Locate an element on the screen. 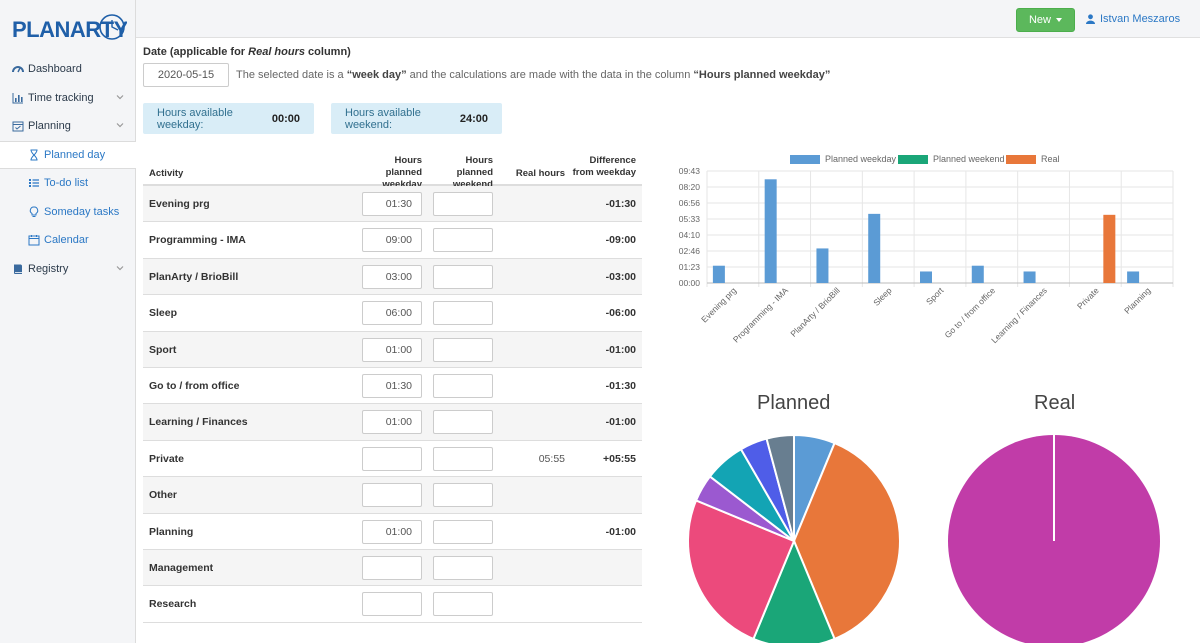  sidebar-item-todo-list: To-do list is located at coordinates (68, 183).